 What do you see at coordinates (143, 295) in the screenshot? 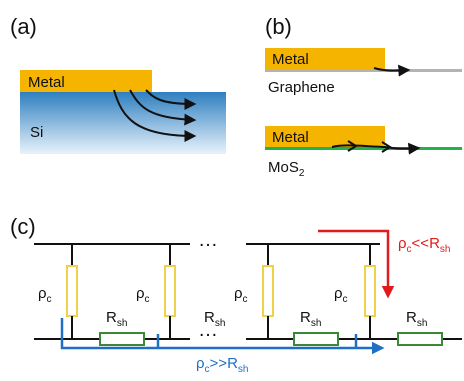
I see `rho-c-label-2: ρc` at bounding box center [143, 295].